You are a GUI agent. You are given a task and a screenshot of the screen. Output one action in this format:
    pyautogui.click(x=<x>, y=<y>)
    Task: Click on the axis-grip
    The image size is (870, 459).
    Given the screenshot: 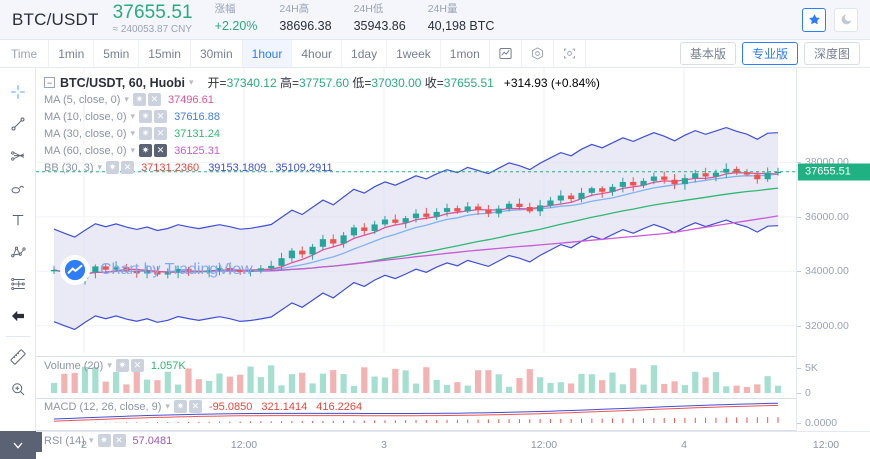 What is the action you would take?
    pyautogui.click(x=39, y=442)
    